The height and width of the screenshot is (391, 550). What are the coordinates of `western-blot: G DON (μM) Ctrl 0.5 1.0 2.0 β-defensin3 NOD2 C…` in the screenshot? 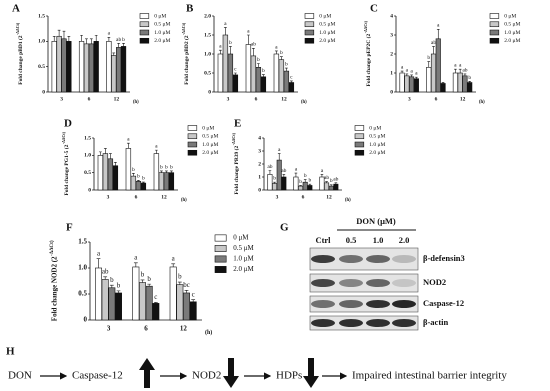 It's located at (372, 273).